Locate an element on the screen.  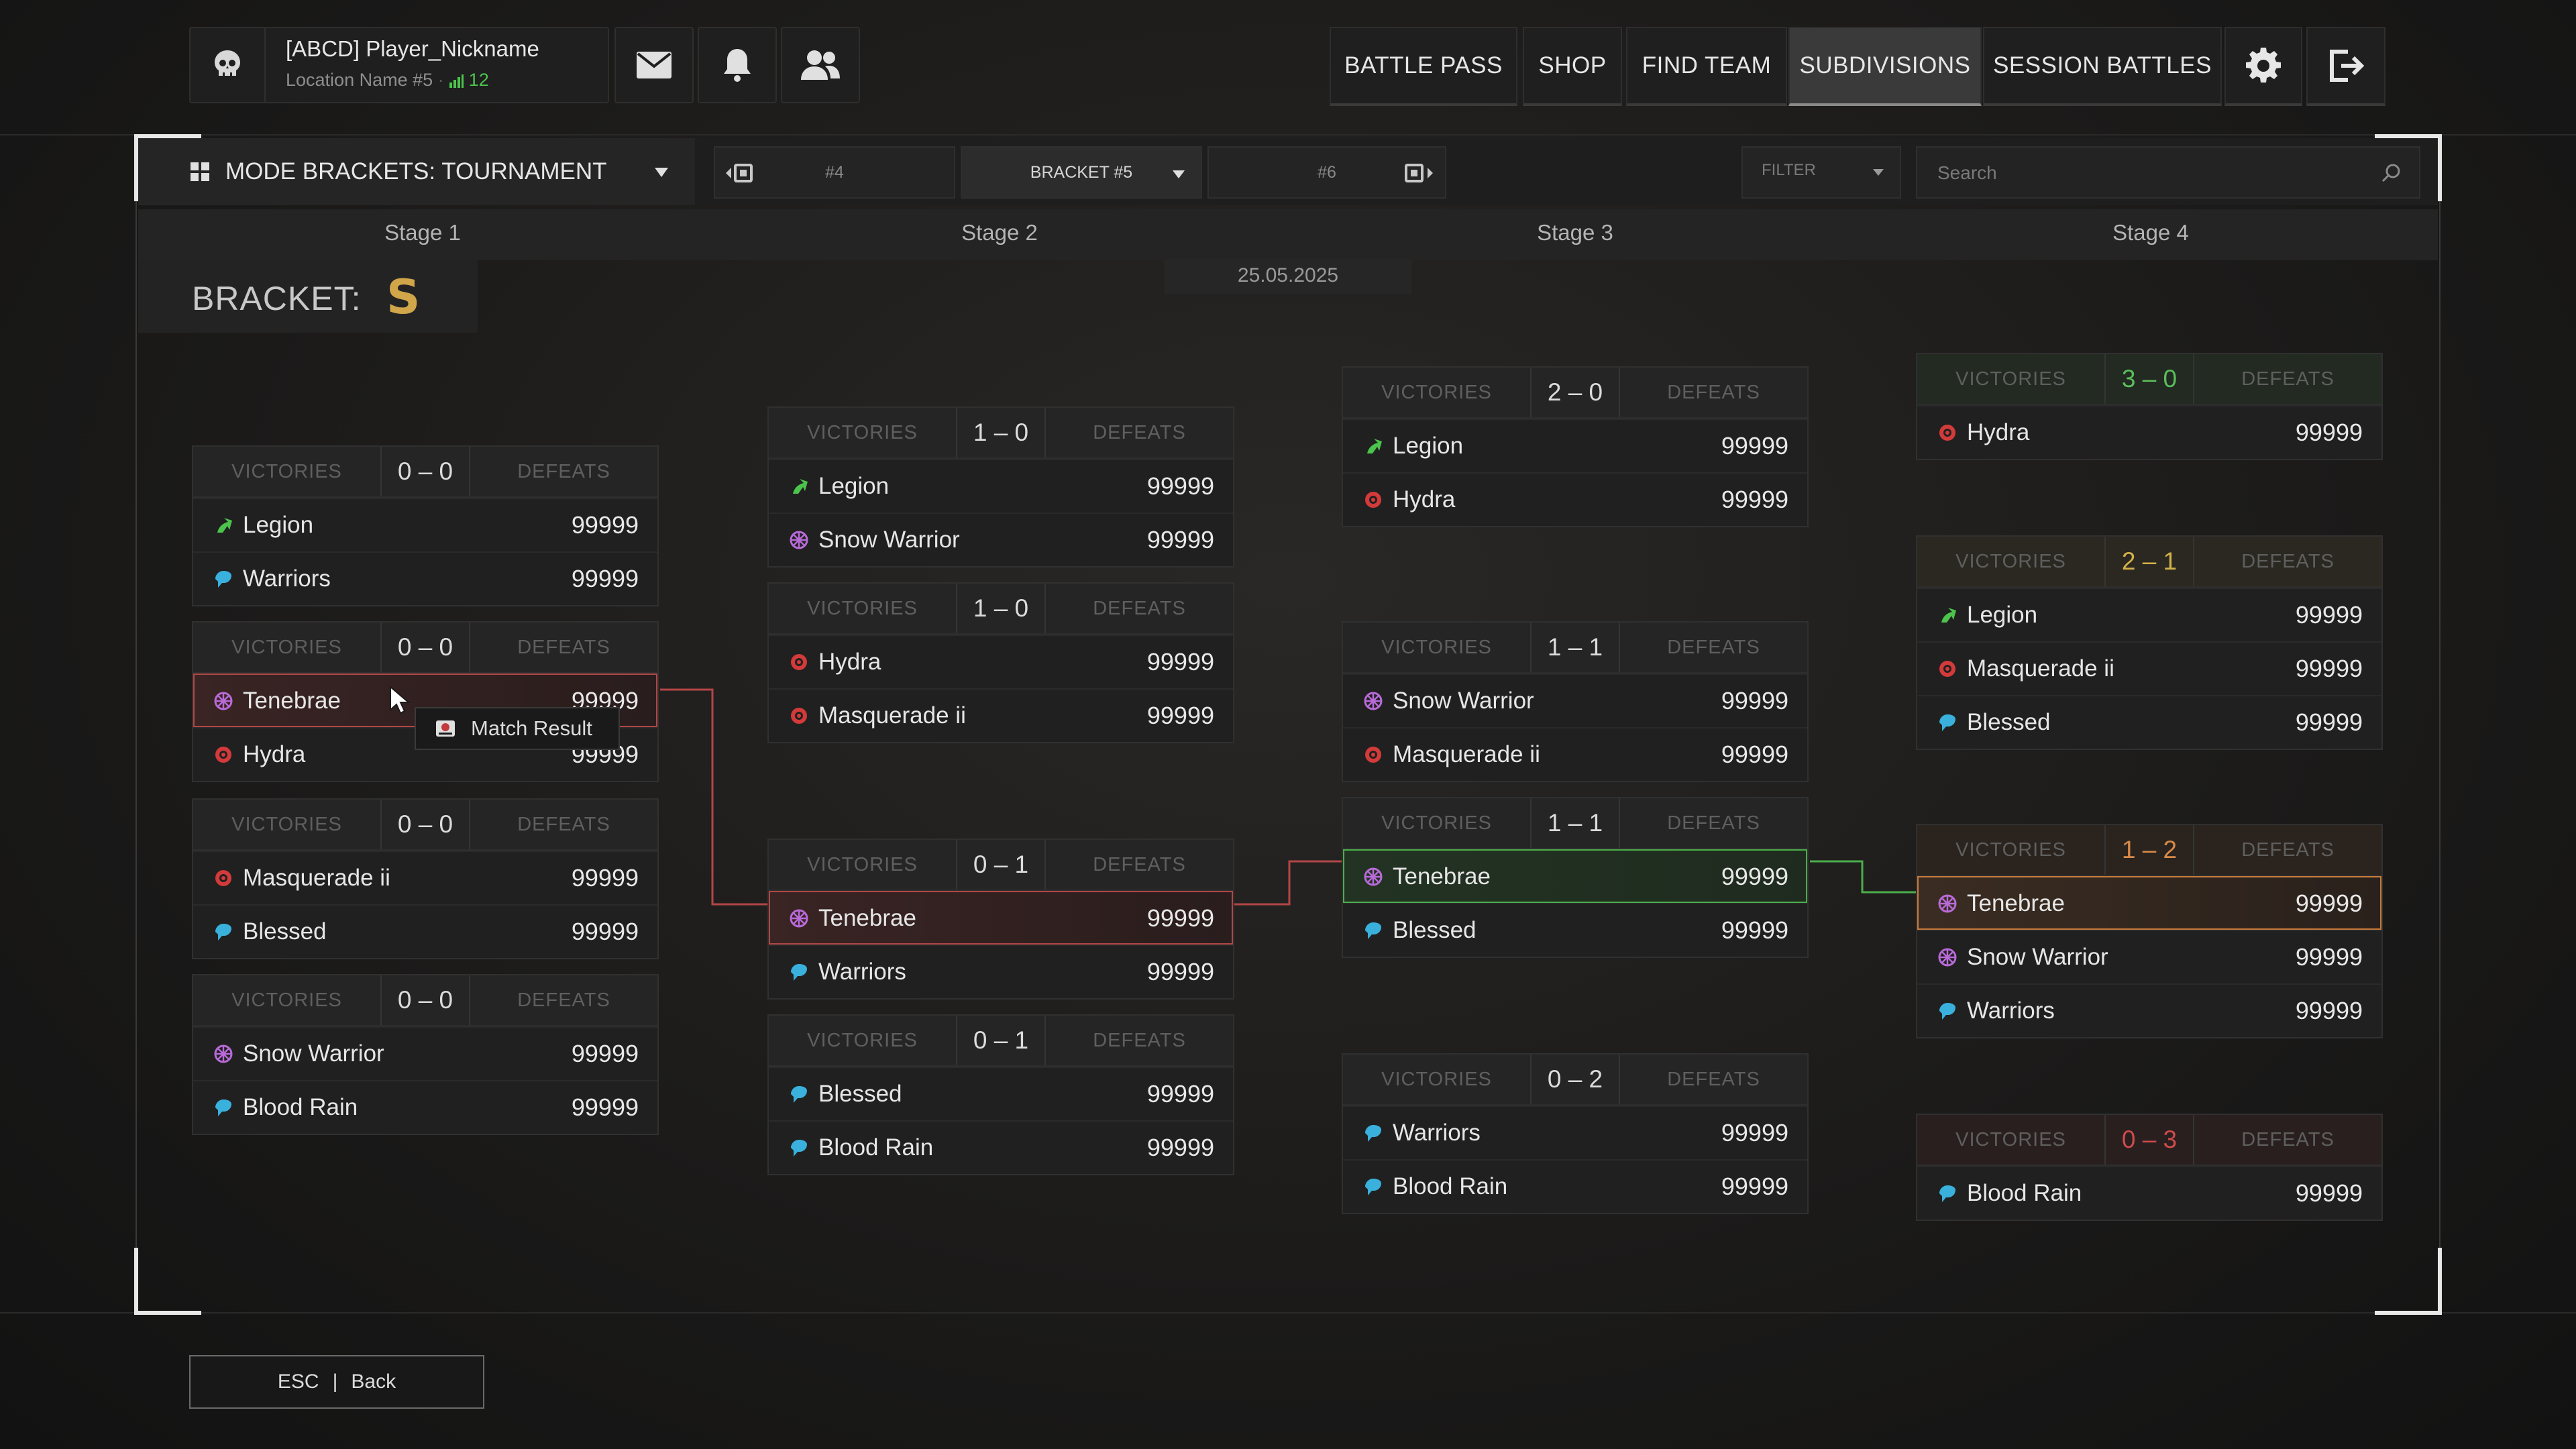
team-name: Masquerade ii is located at coordinates (316, 878).